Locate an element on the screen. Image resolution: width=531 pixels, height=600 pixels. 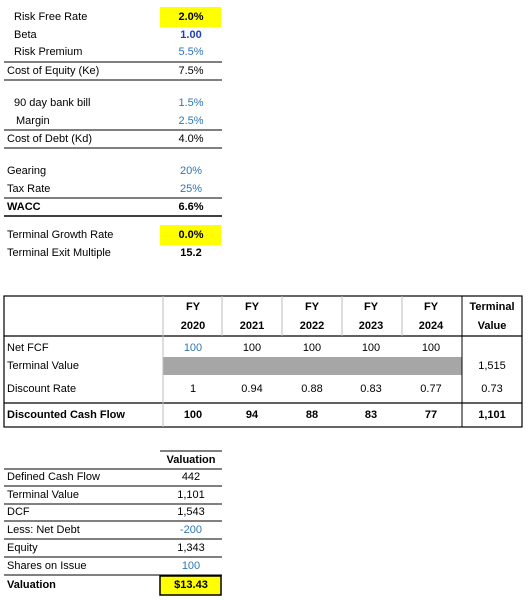
row-label: Shares on Issue is located at coordinates (47, 566).